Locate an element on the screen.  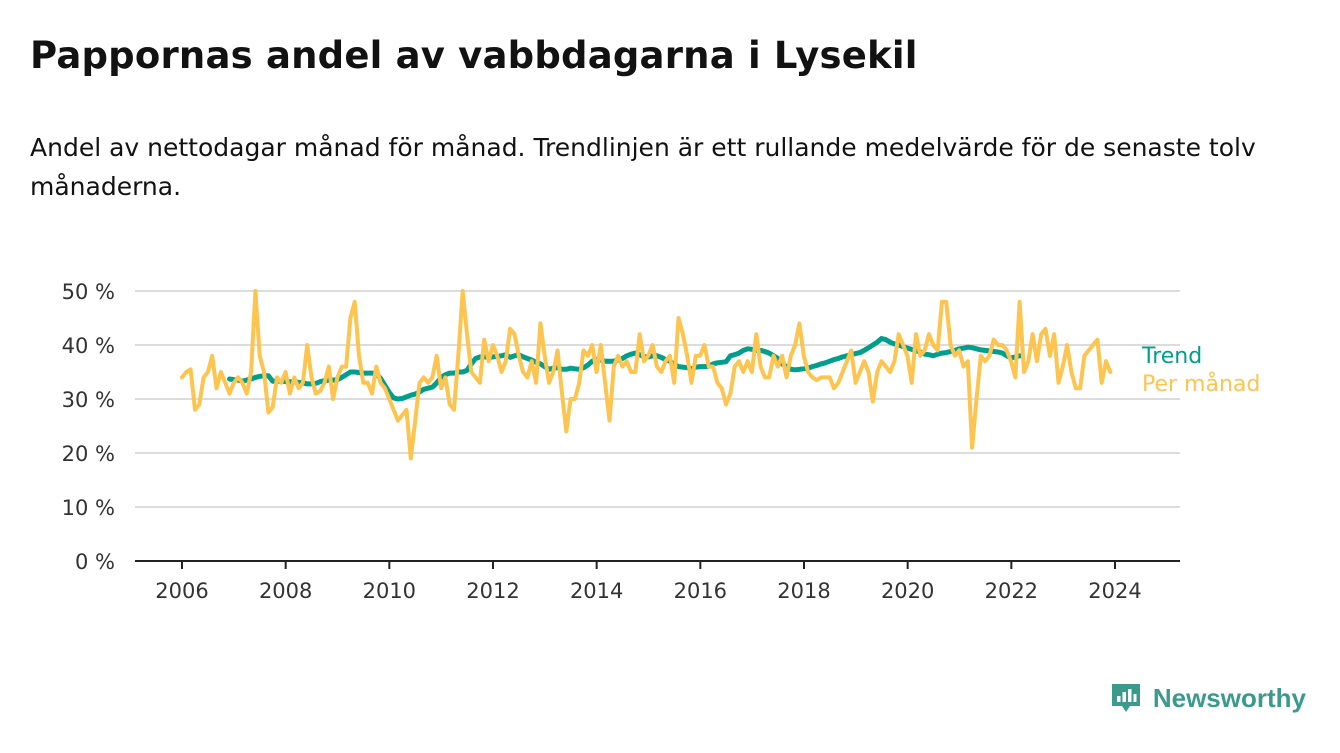
x-tick-label: 2020 is located at coordinates (907, 591).